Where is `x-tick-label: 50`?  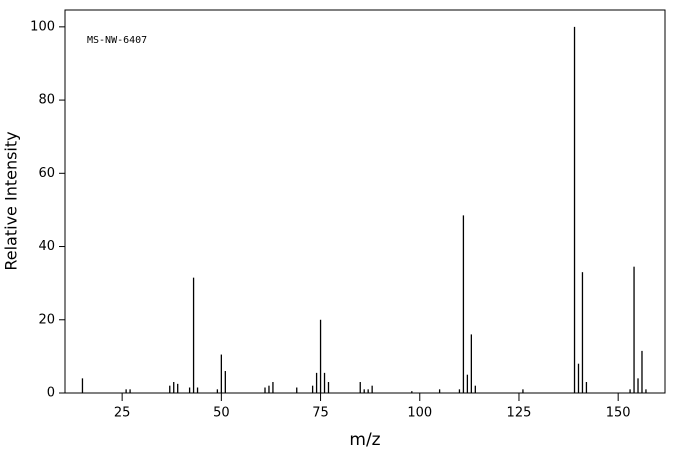
x-tick-label: 50 is located at coordinates (221, 413).